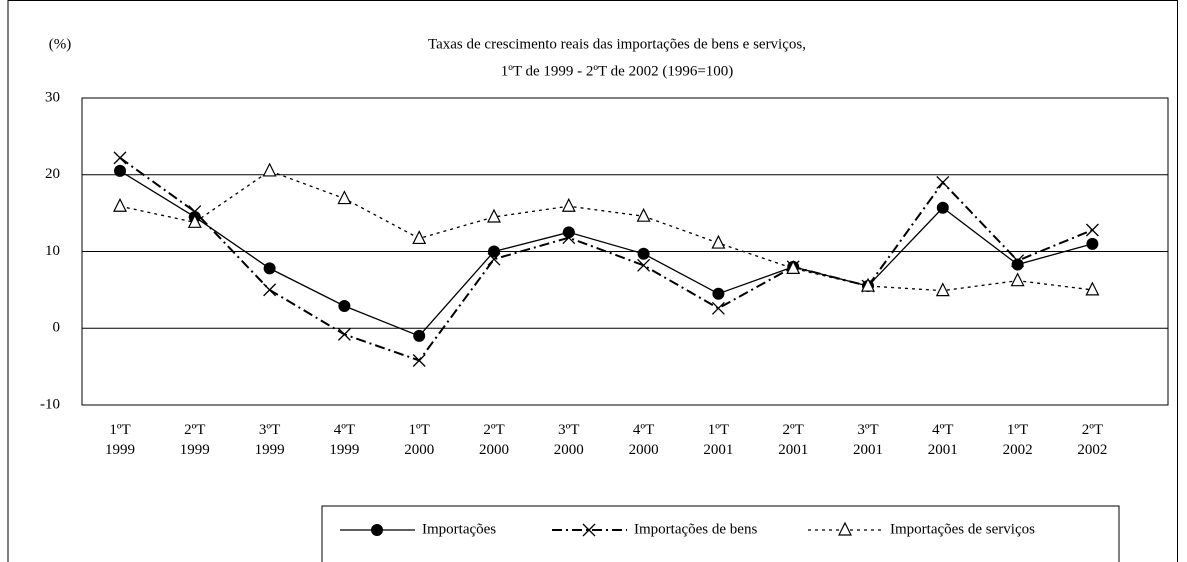 The height and width of the screenshot is (562, 1187). What do you see at coordinates (617, 71) in the screenshot?
I see `chart-subtitle: 1ºT de 1999 - 2ºT de 2002 (1996=100)` at bounding box center [617, 71].